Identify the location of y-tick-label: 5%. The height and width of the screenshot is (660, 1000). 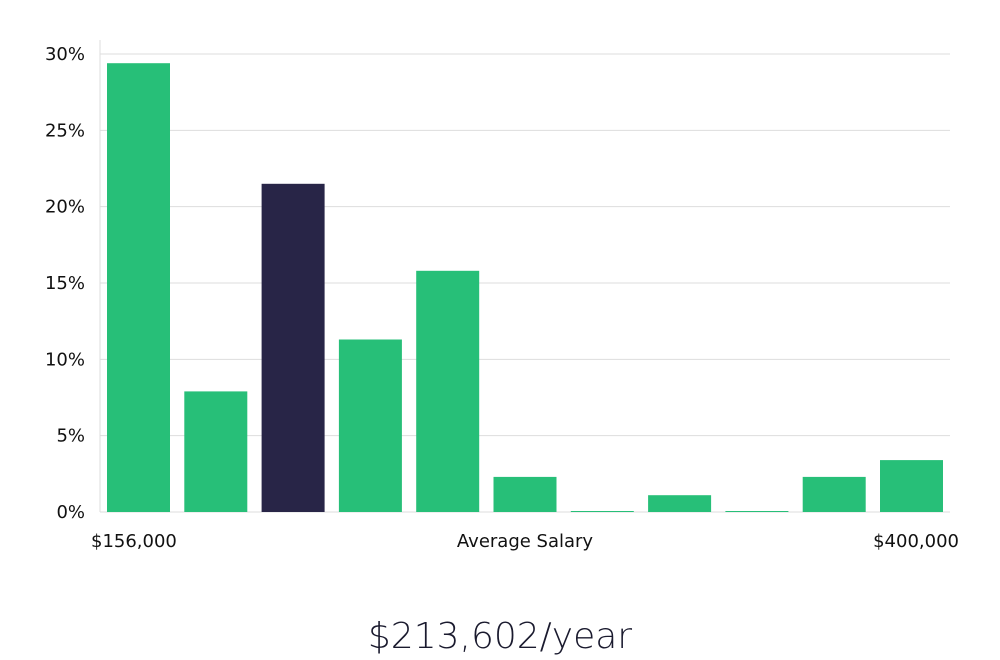
(70, 436).